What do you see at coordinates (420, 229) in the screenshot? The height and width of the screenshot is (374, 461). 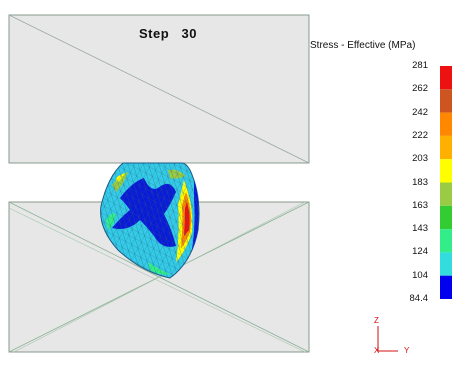 I see `legend-value: 143` at bounding box center [420, 229].